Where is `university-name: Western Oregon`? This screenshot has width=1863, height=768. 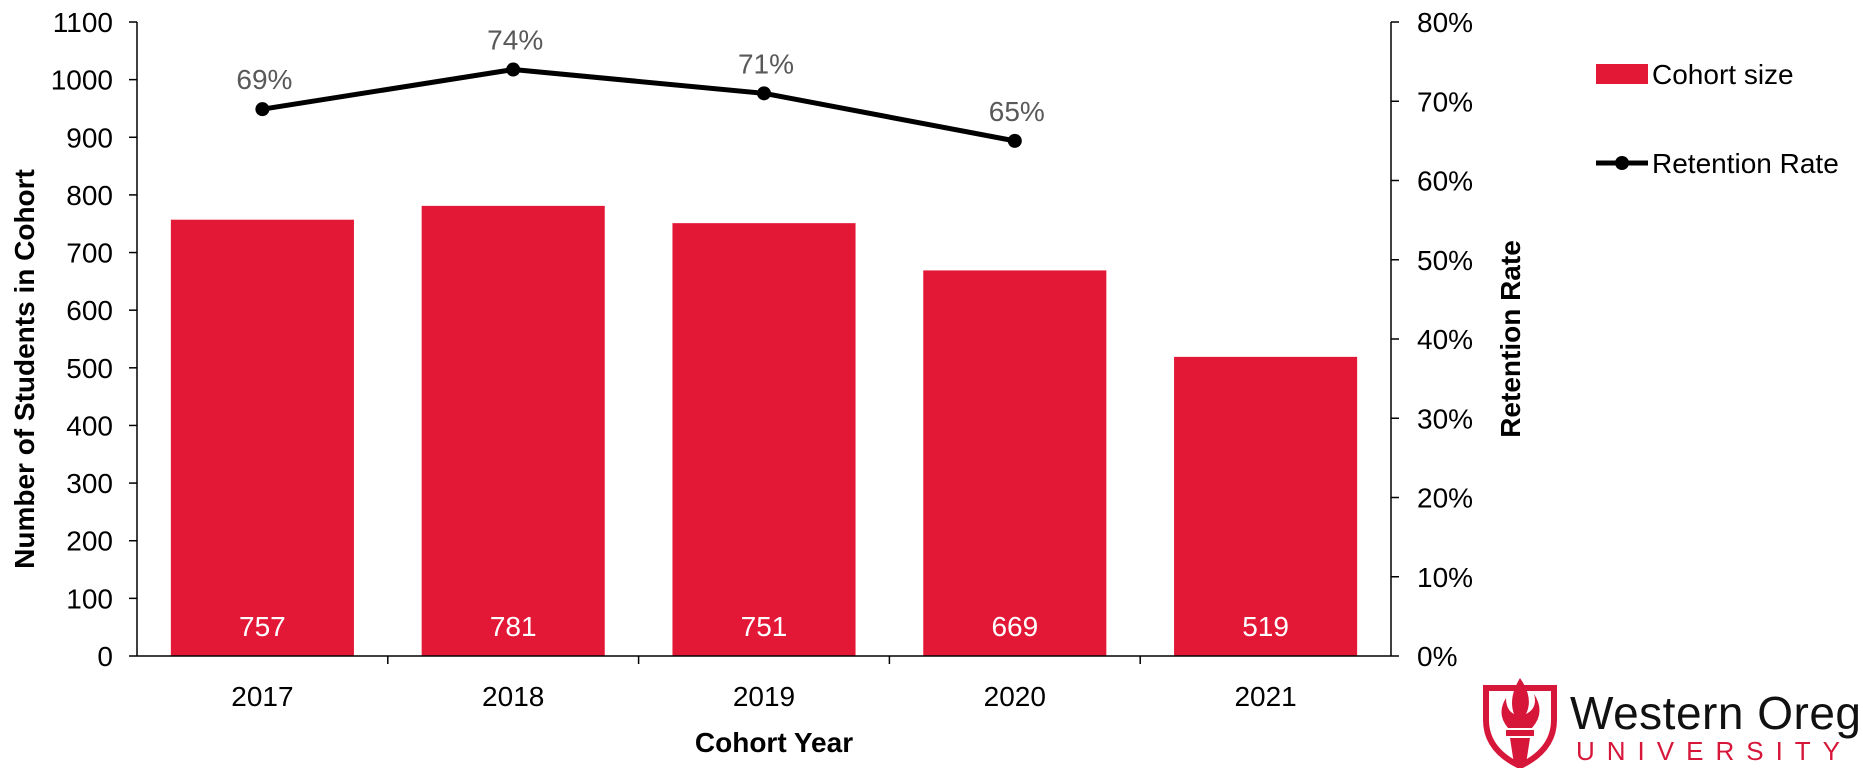
university-name: Western Oregon is located at coordinates (1716, 713).